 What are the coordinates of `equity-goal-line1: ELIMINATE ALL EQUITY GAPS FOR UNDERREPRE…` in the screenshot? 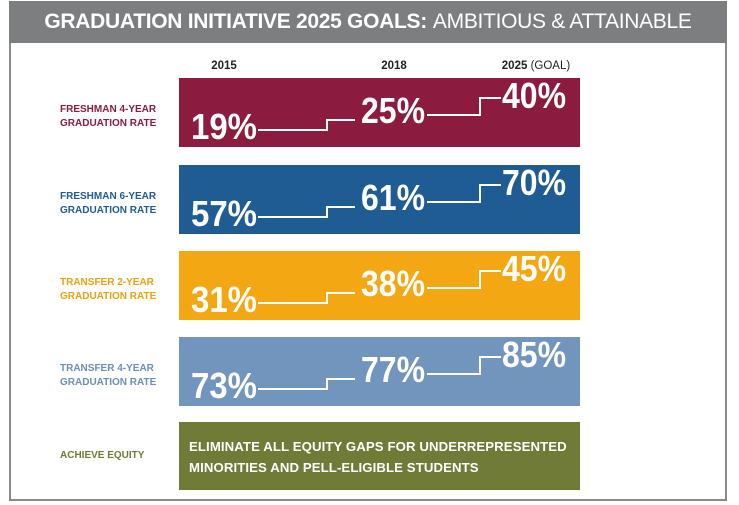 It's located at (378, 446).